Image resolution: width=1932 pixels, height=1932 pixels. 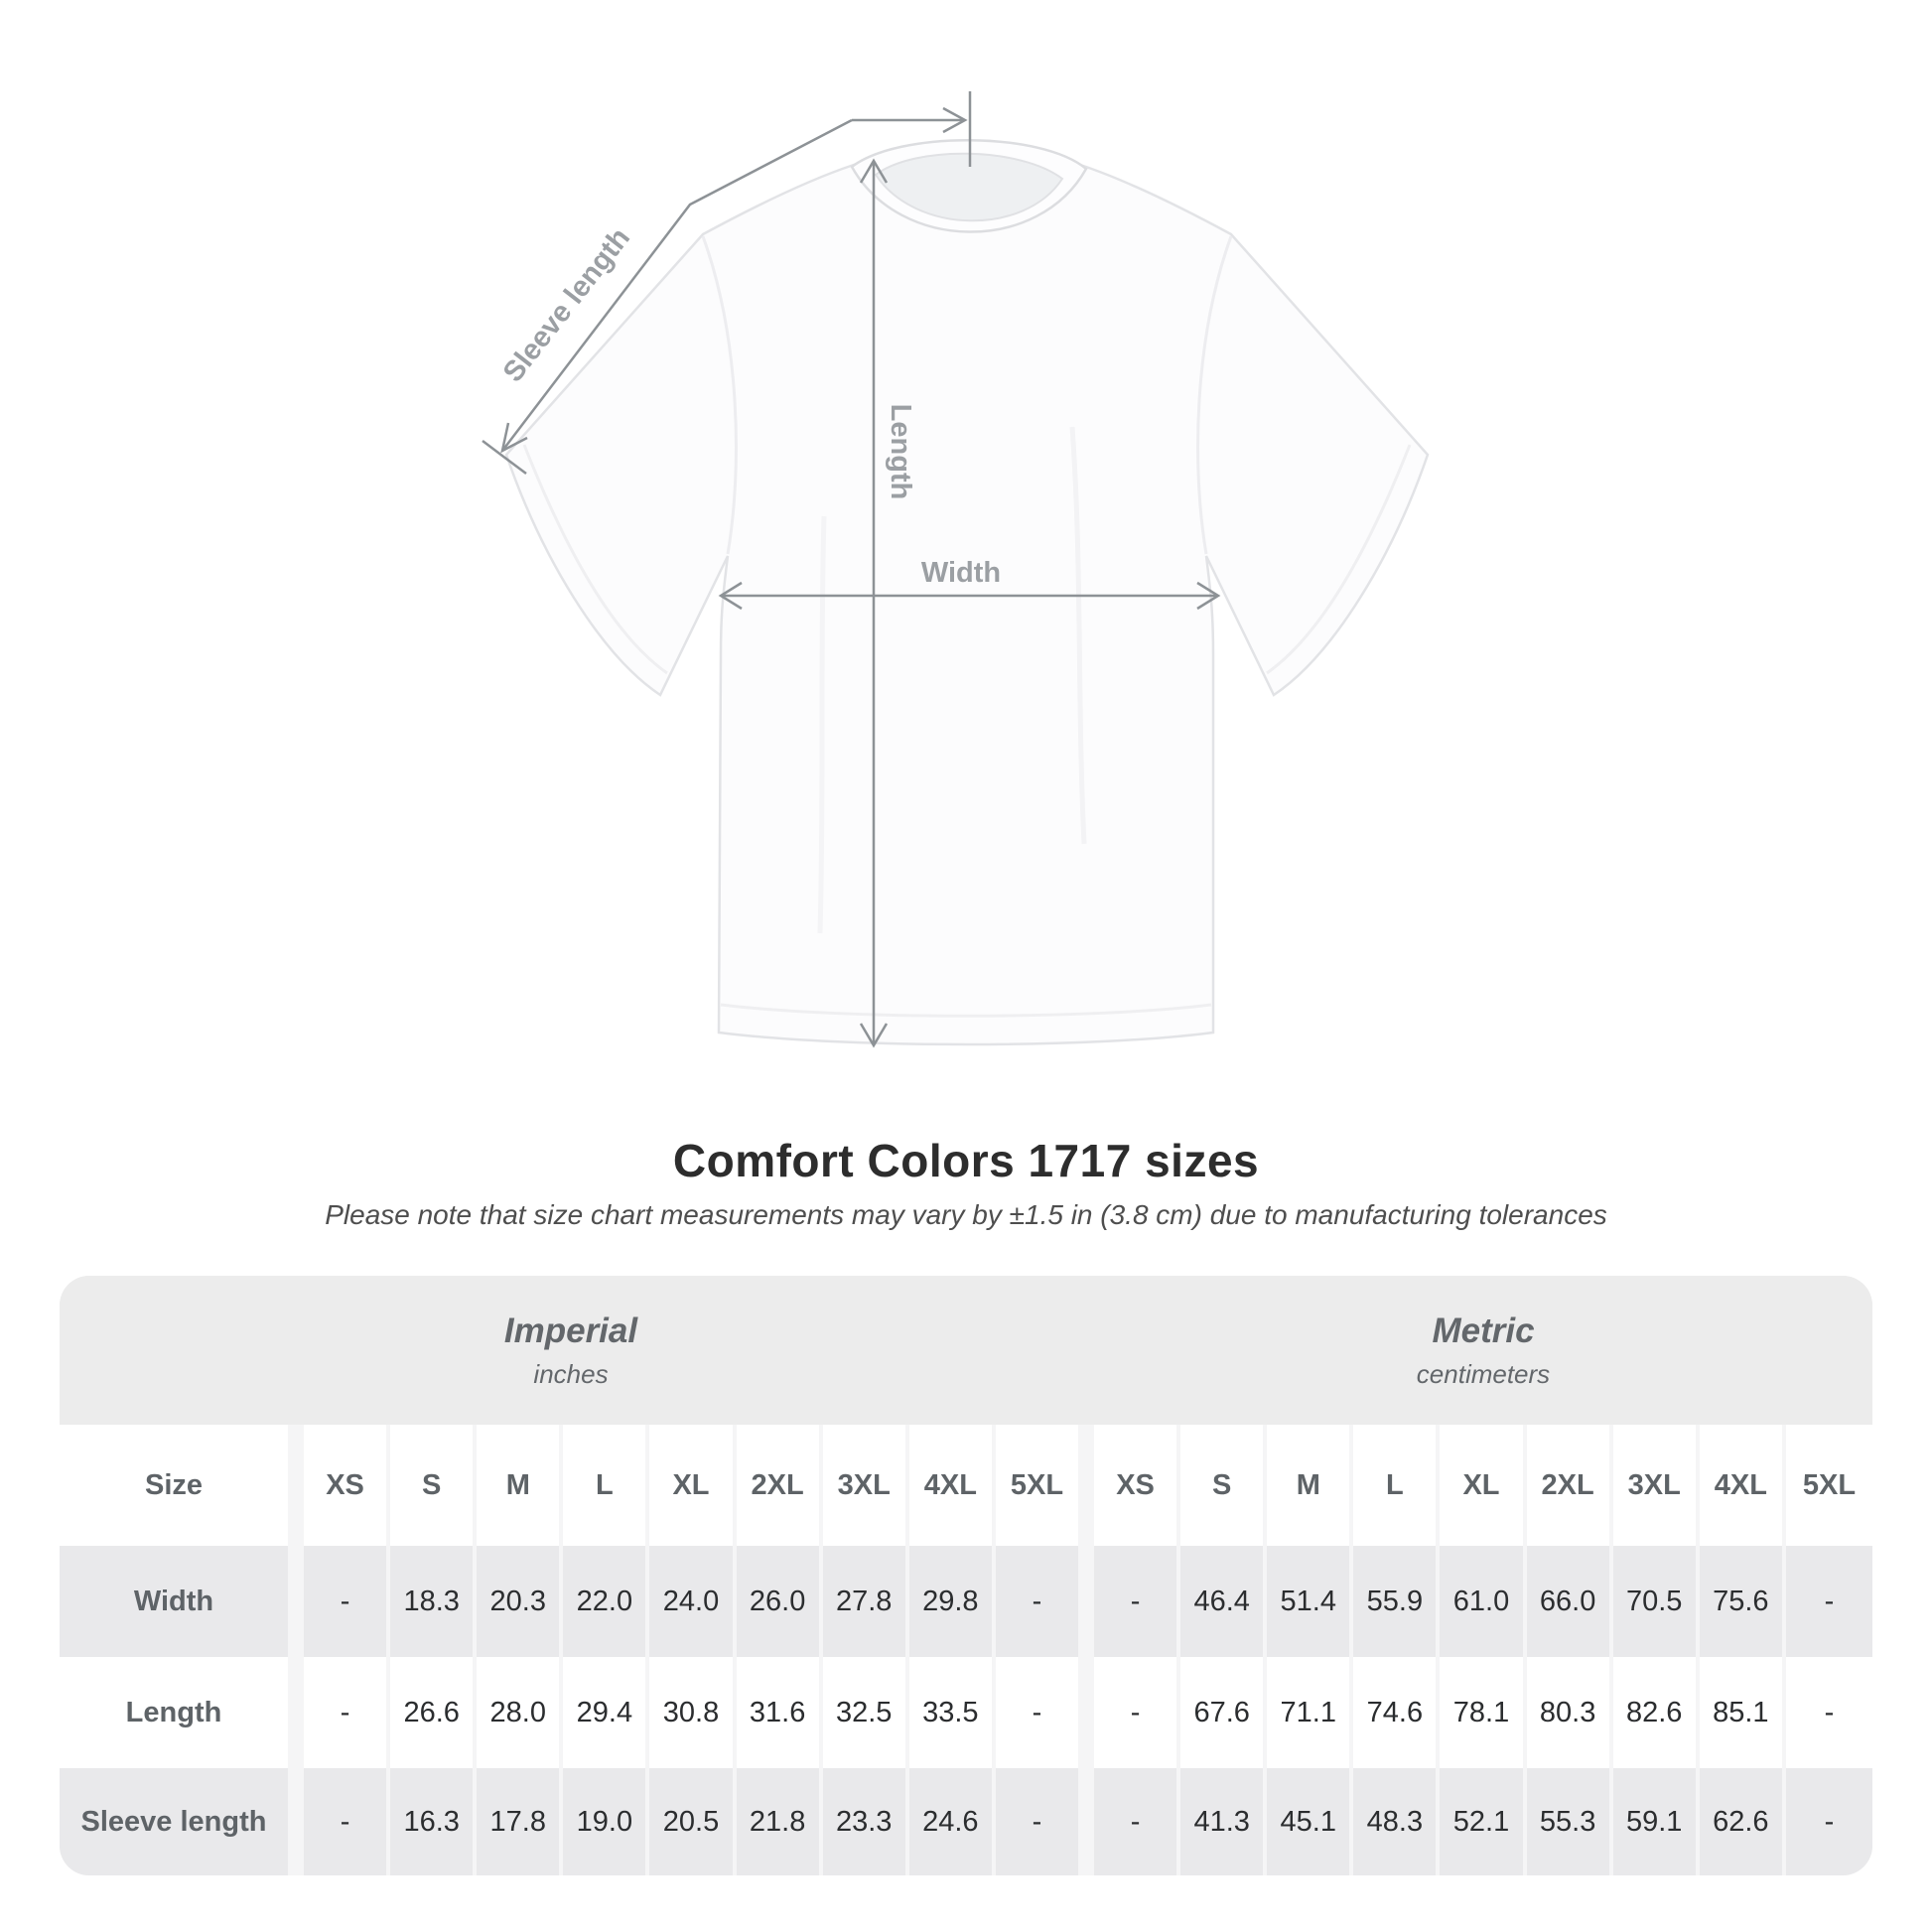 What do you see at coordinates (1310, 1822) in the screenshot?
I see `measurement-cell: 45.1` at bounding box center [1310, 1822].